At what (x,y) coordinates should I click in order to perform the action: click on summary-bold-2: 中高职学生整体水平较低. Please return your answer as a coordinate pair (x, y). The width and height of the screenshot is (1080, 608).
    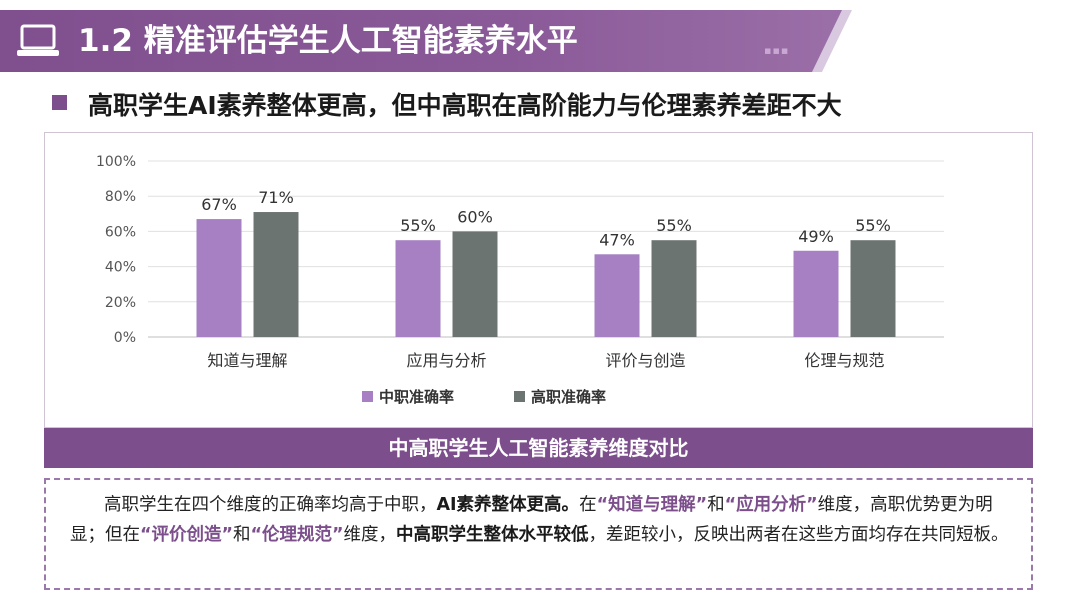
    Looking at the image, I should click on (492, 535).